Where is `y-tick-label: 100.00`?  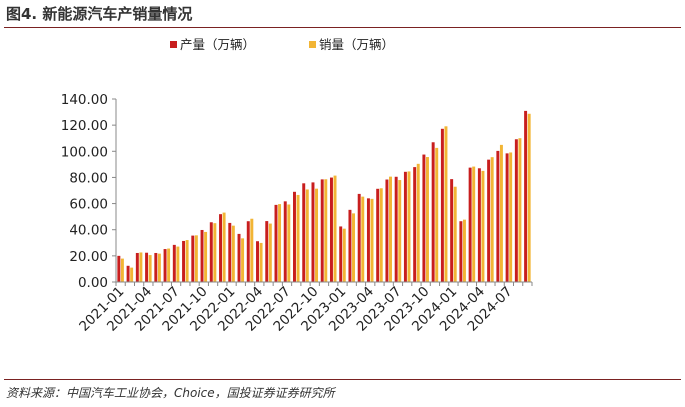 y-tick-label: 100.00 is located at coordinates (84, 152).